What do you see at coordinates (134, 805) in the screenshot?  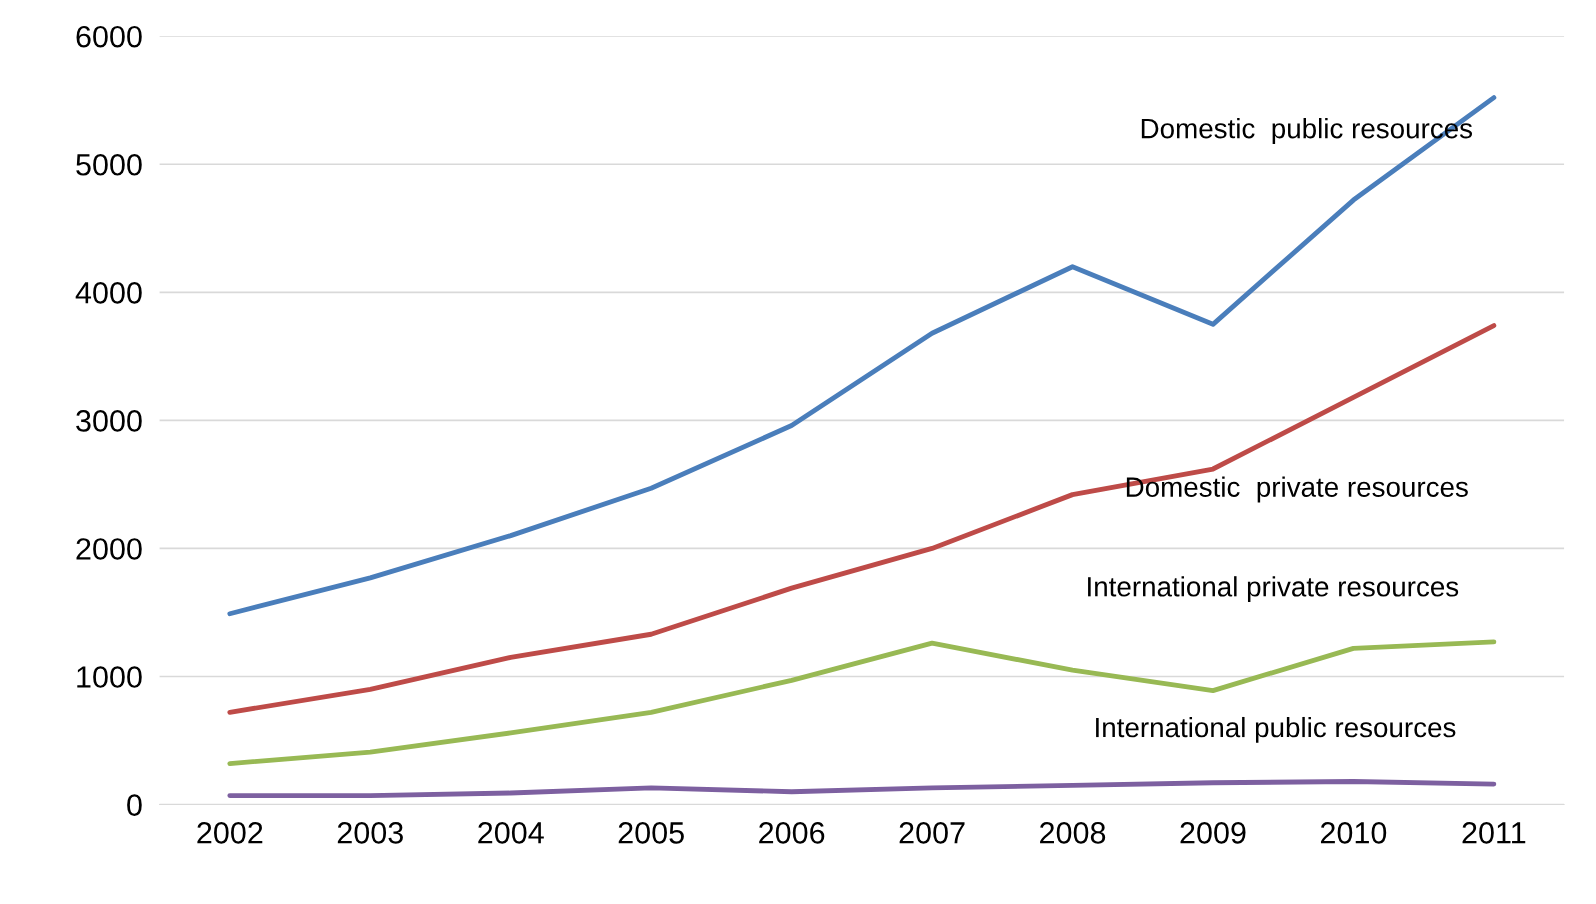 I see `y-tick-label: 0` at bounding box center [134, 805].